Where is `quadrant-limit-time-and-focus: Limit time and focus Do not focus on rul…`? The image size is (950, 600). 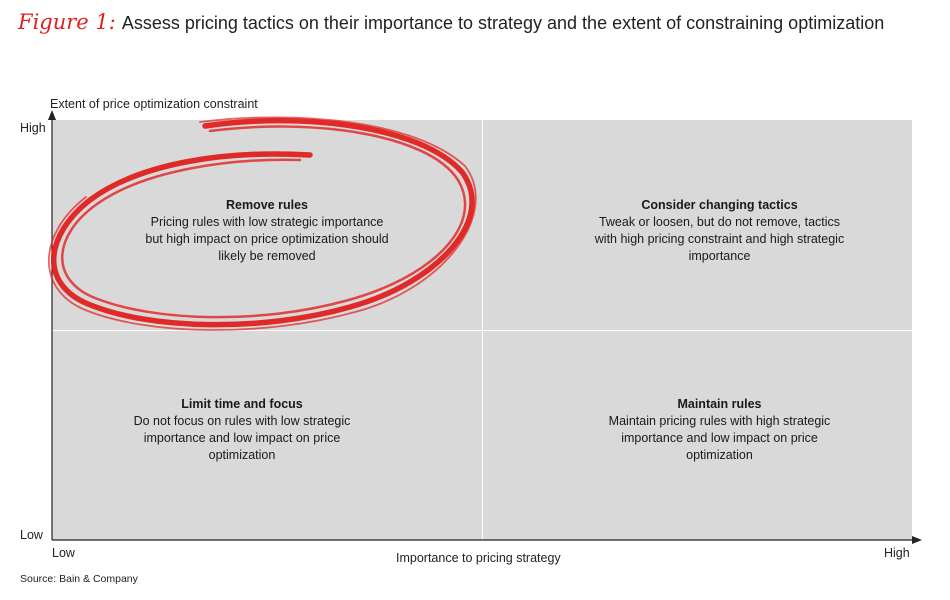 quadrant-limit-time-and-focus: Limit time and focus Do not focus on rul… is located at coordinates (242, 430).